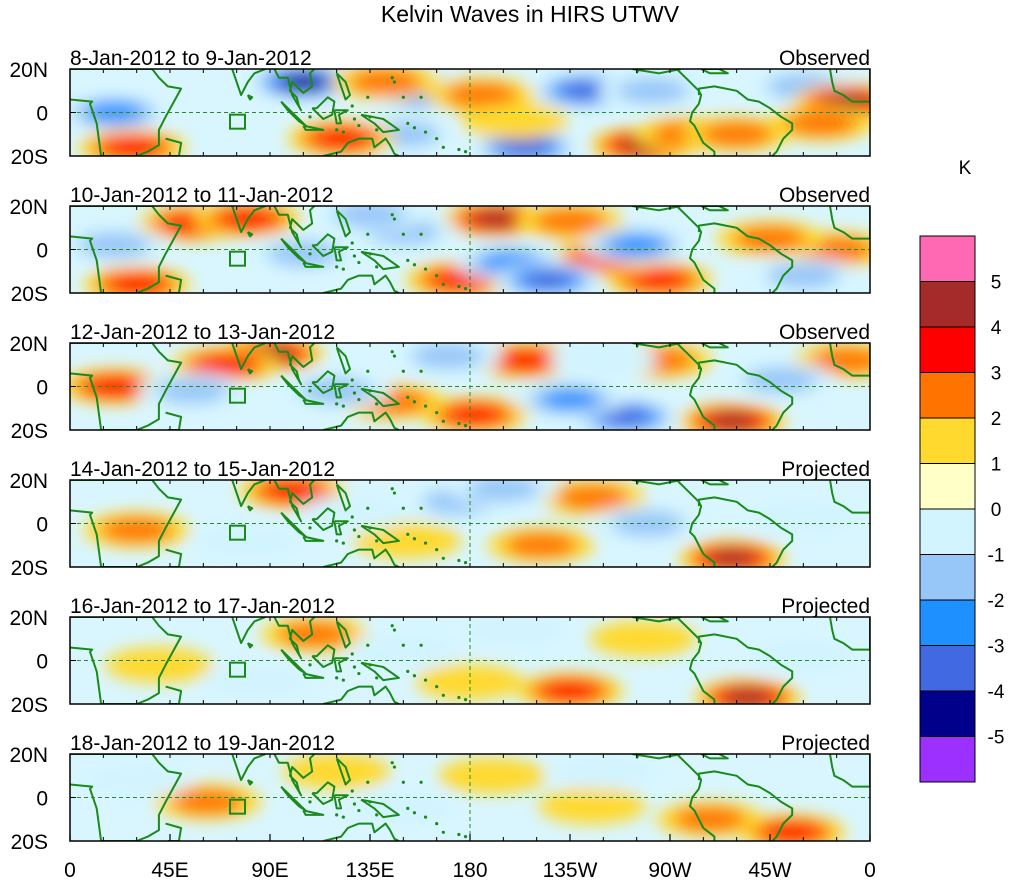 Image resolution: width=1015 pixels, height=887 pixels. What do you see at coordinates (202, 332) in the screenshot?
I see `panel-date-range: 12-Jan-2012 to 13-Jan-2012` at bounding box center [202, 332].